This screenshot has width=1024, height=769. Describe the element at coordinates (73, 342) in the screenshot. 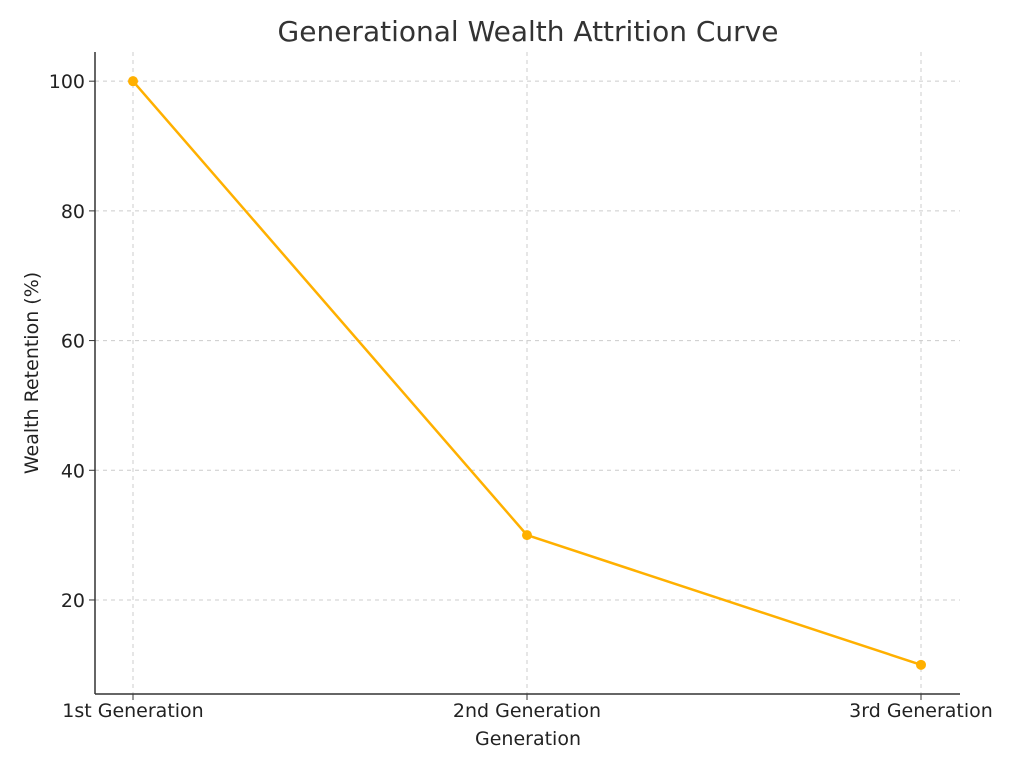

I see `y-tick-label: 60` at that location.